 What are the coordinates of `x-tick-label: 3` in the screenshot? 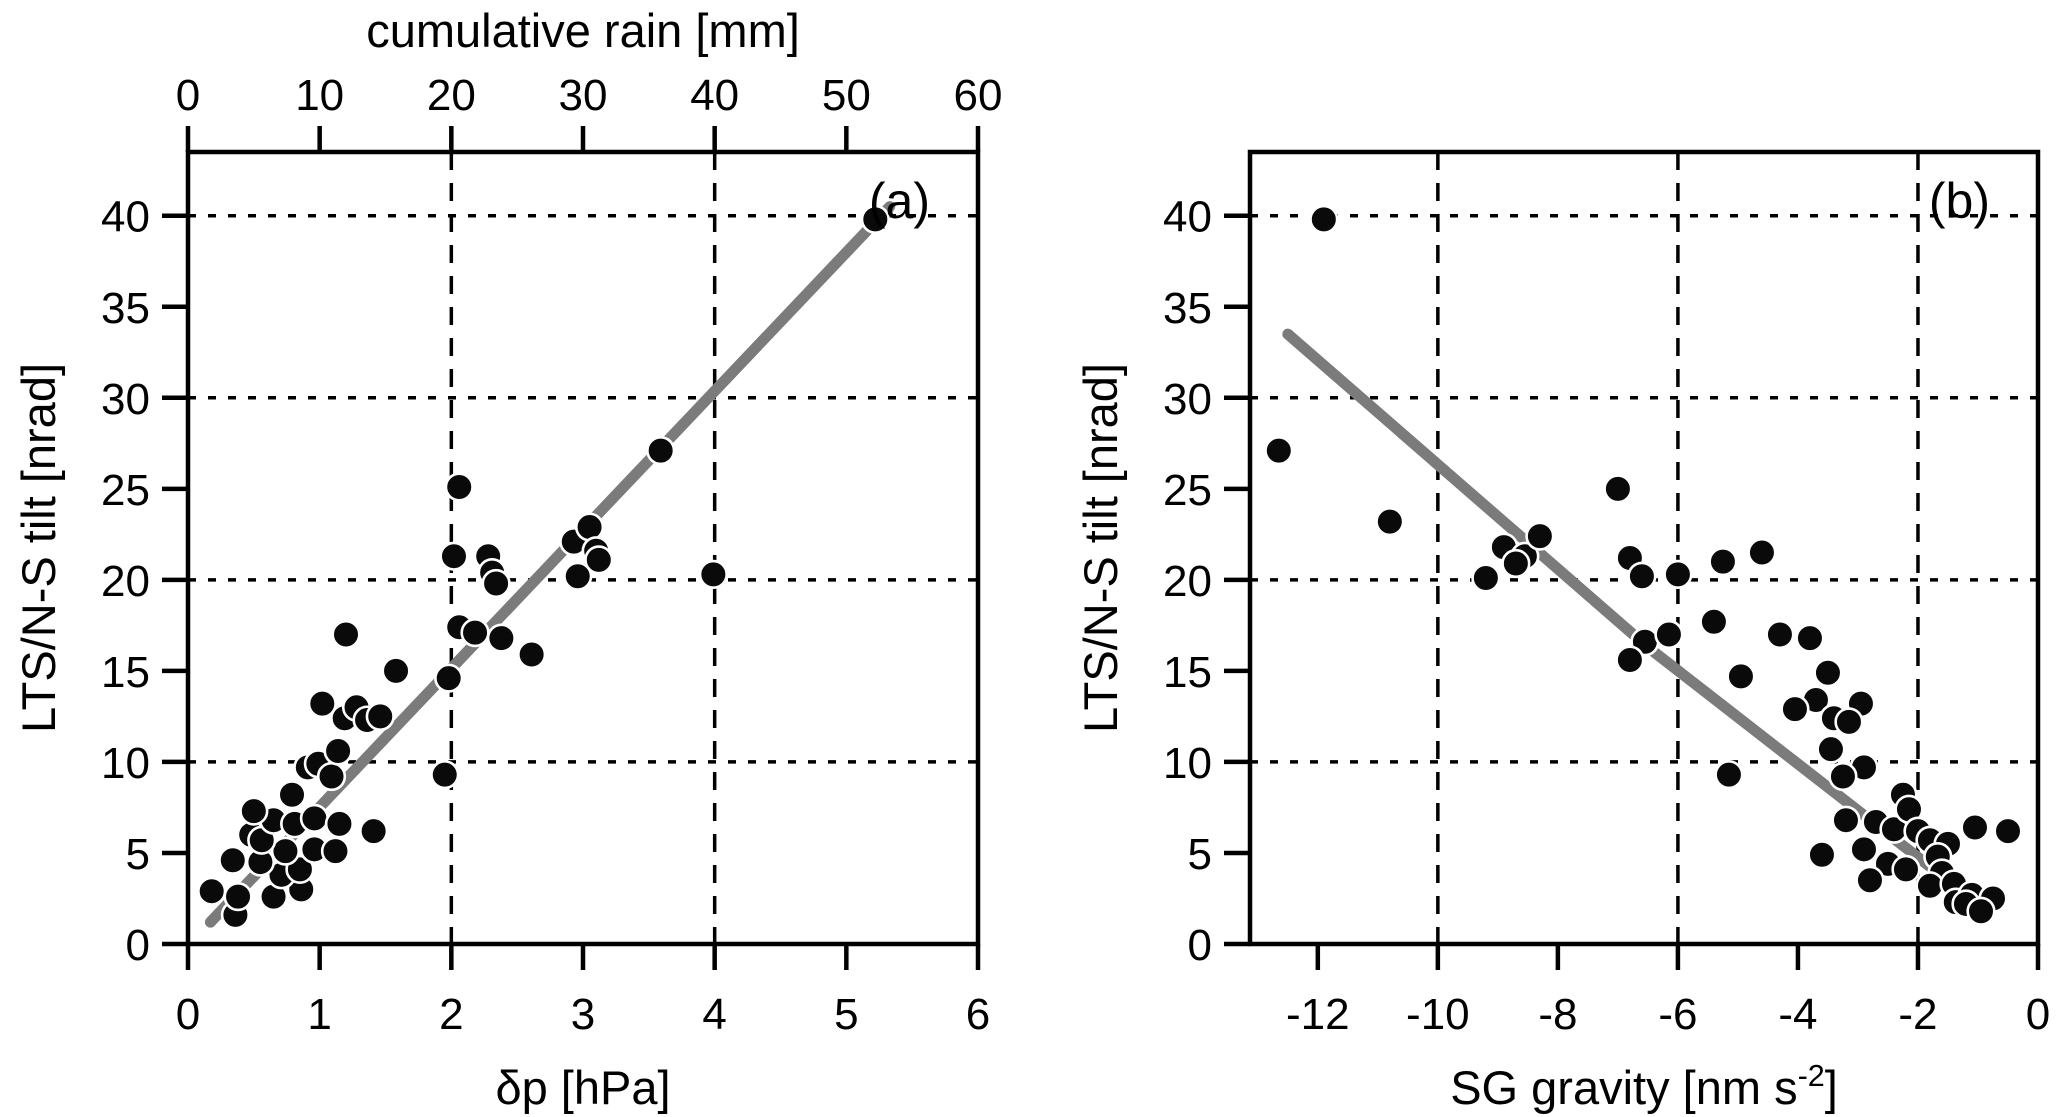 It's located at (583, 1014).